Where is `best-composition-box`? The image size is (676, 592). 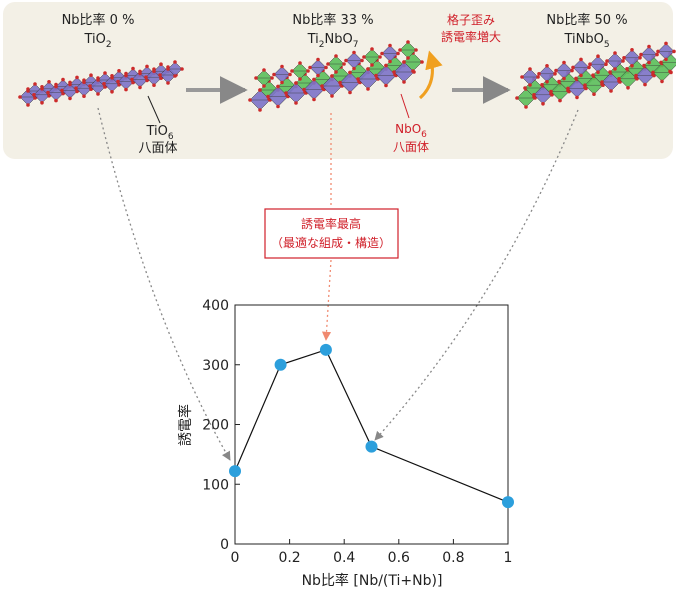
best-composition-box is located at coordinates (331, 233).